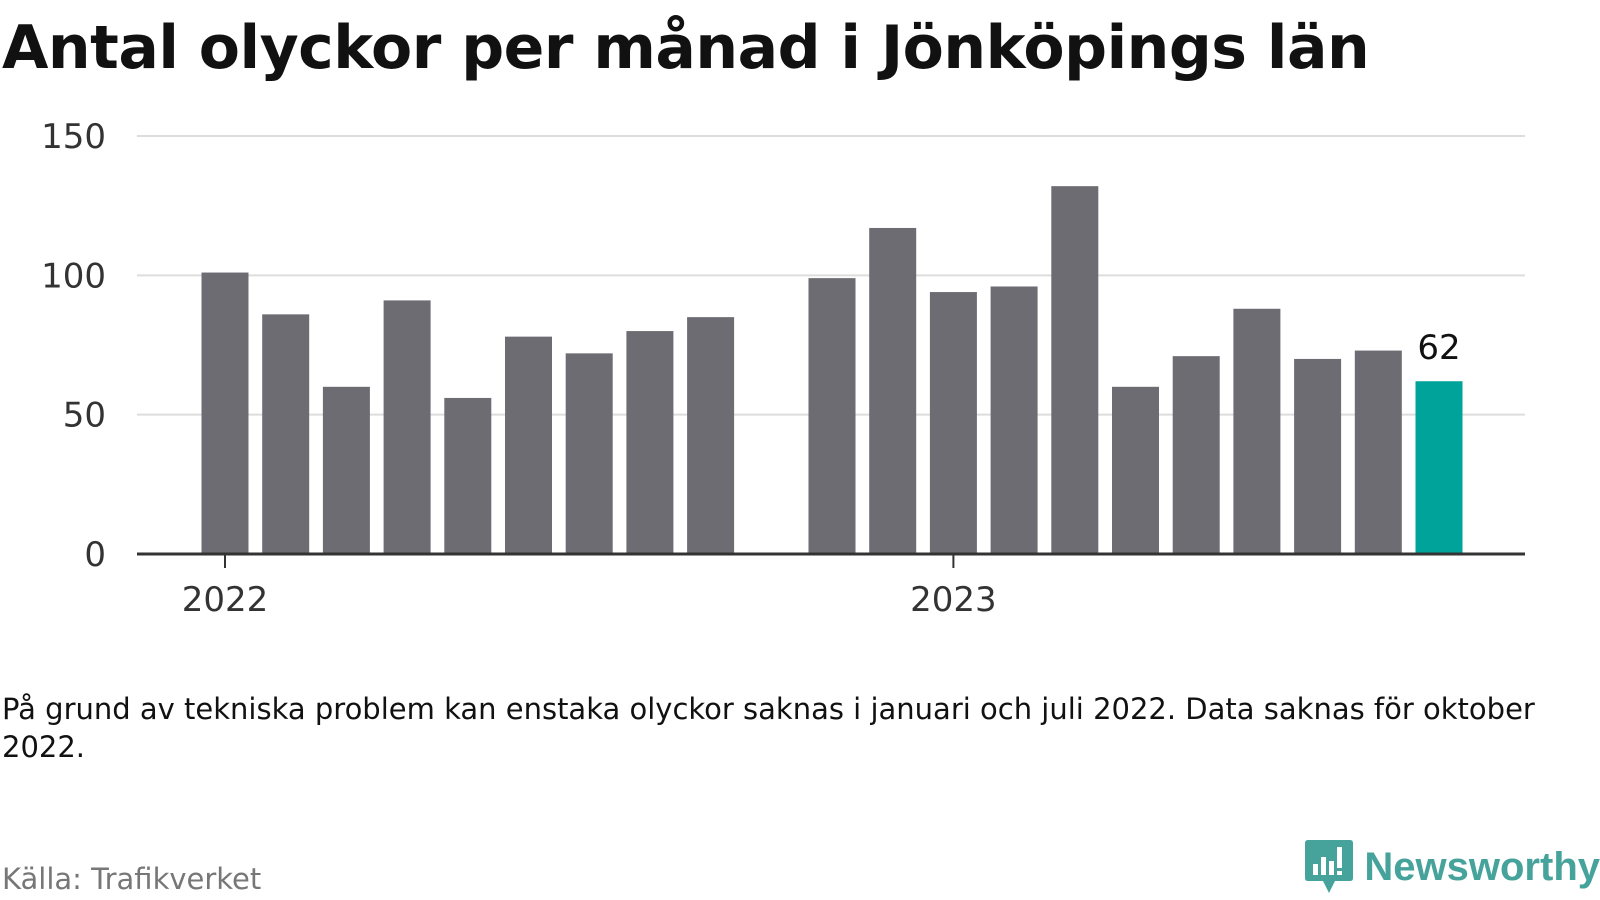  I want to click on data-label-2023-09: 62, so click(1438, 348).